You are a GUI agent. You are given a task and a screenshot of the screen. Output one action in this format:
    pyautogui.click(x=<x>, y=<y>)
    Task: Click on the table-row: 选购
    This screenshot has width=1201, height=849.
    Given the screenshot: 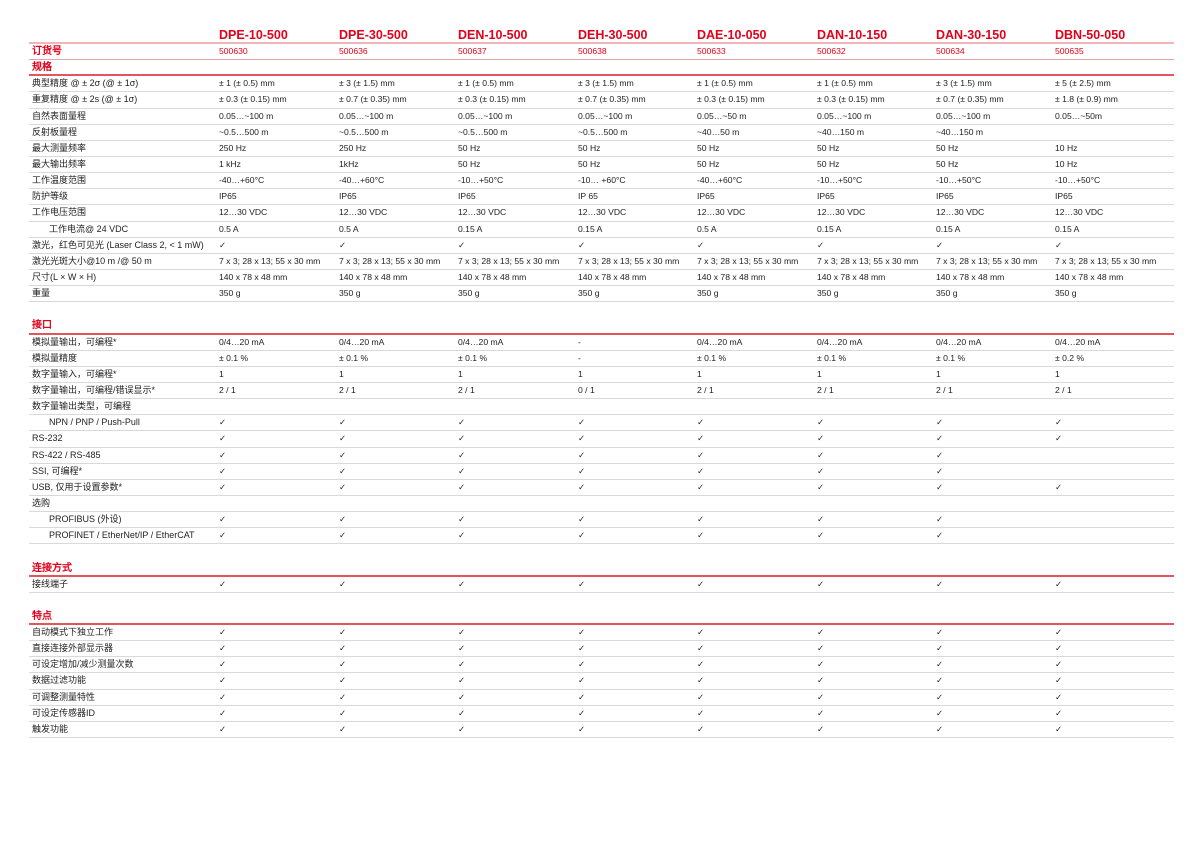 What is the action you would take?
    pyautogui.click(x=601, y=504)
    